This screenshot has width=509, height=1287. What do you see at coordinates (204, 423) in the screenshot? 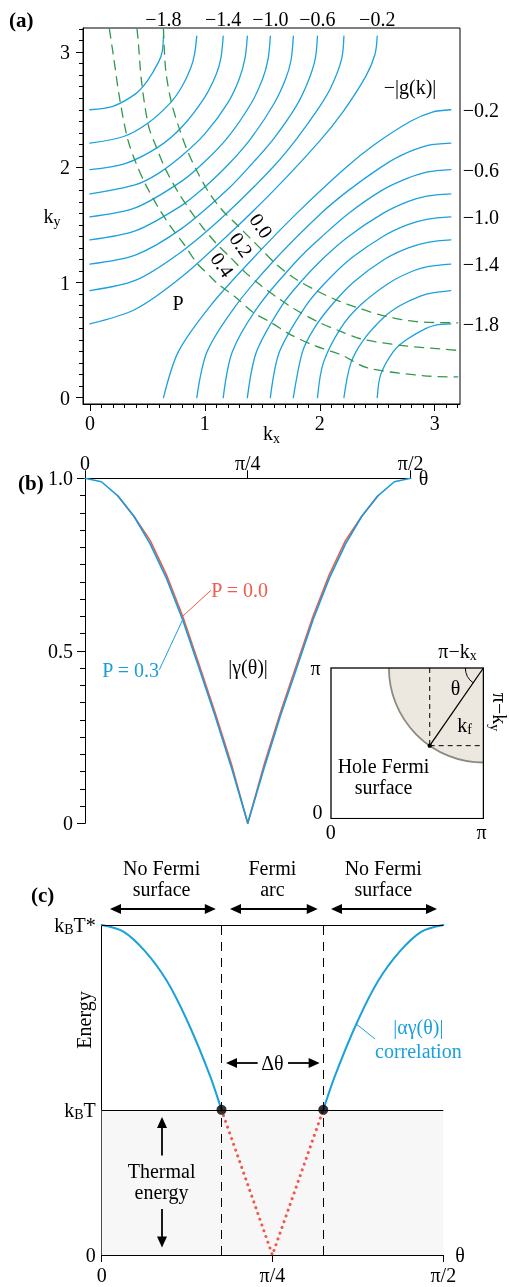
I see `x-tick-label: 1` at bounding box center [204, 423].